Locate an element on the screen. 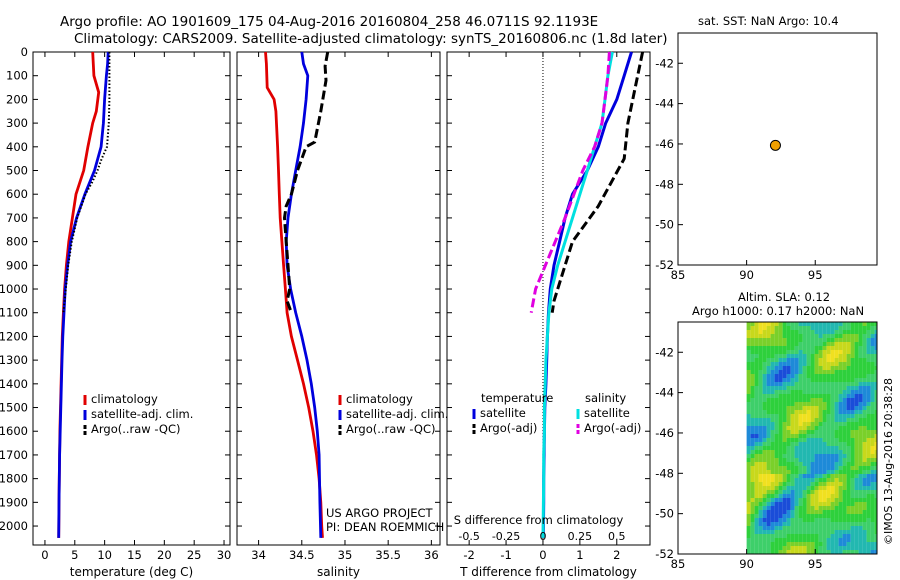  latitude-tick-label: -48 is located at coordinates (664, 184).